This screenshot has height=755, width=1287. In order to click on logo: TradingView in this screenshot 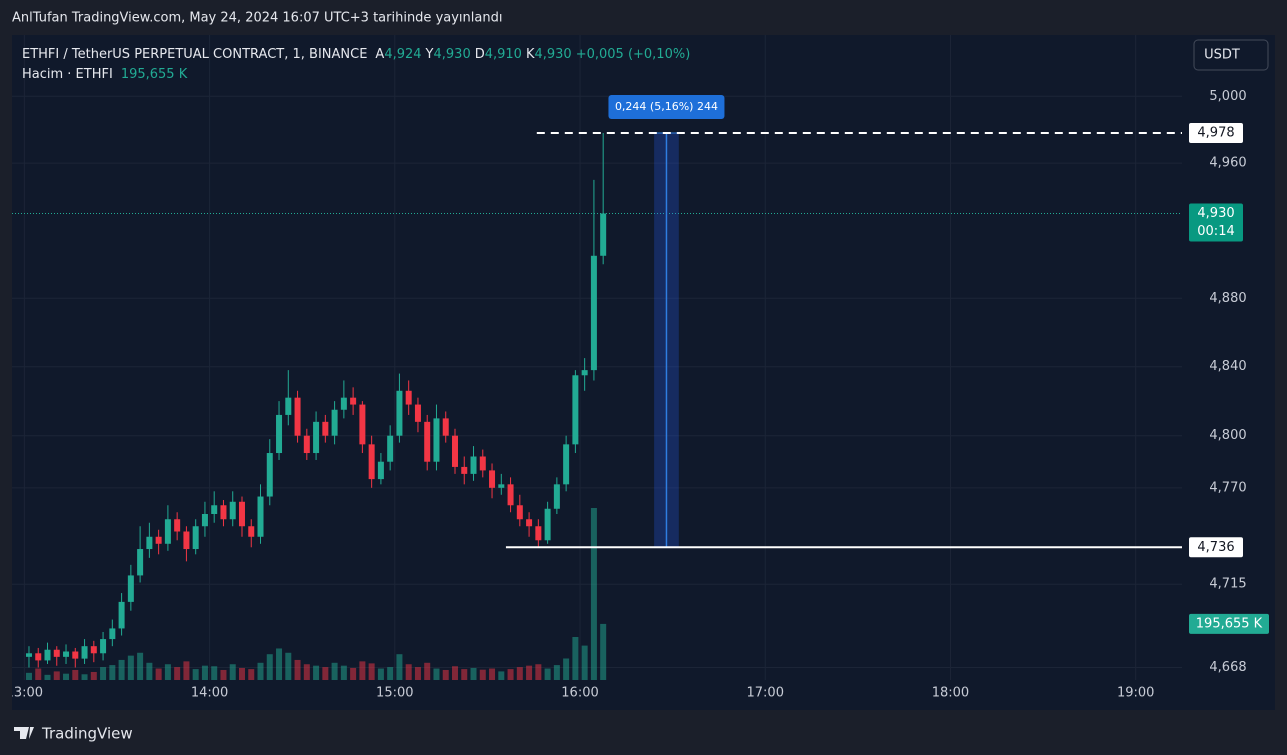, I will do `click(73, 734)`.